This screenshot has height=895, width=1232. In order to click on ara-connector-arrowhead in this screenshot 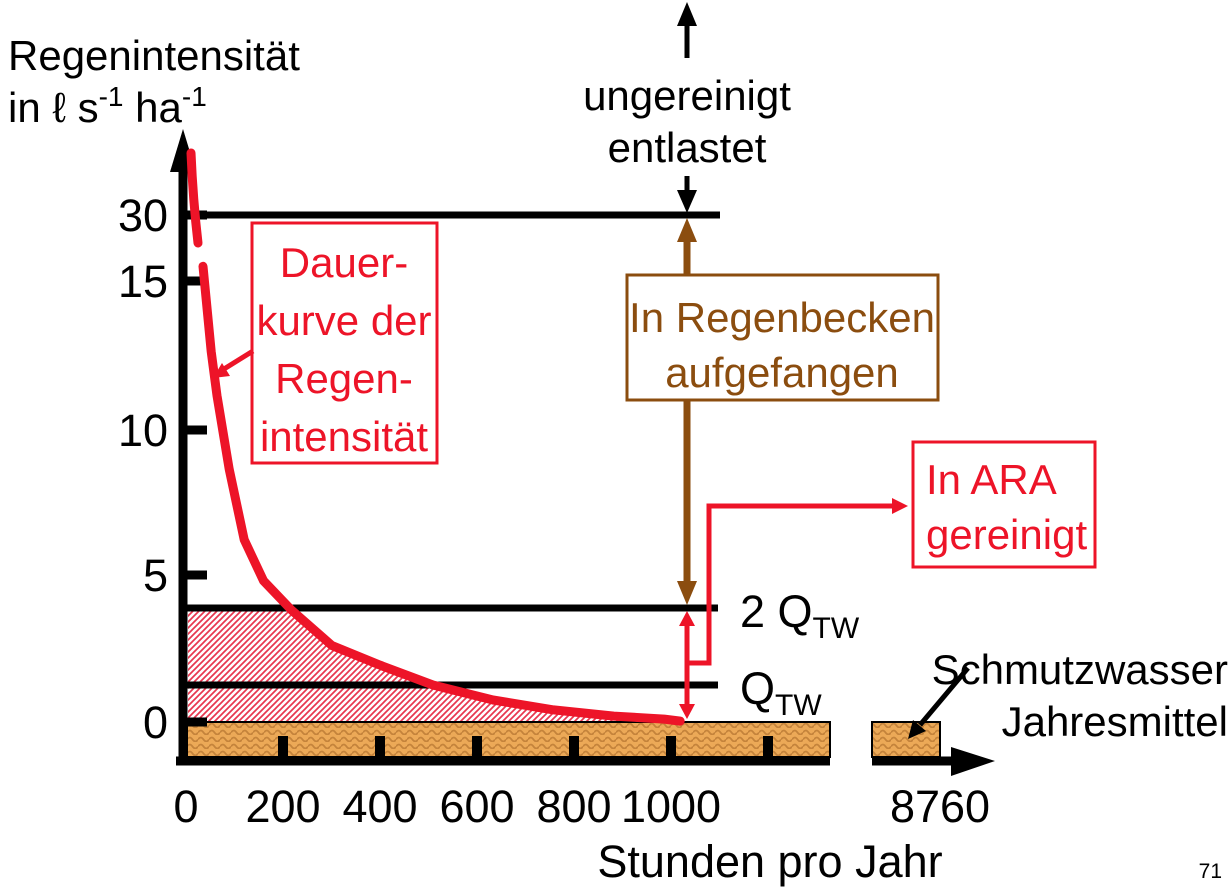, I will do `click(900, 506)`.